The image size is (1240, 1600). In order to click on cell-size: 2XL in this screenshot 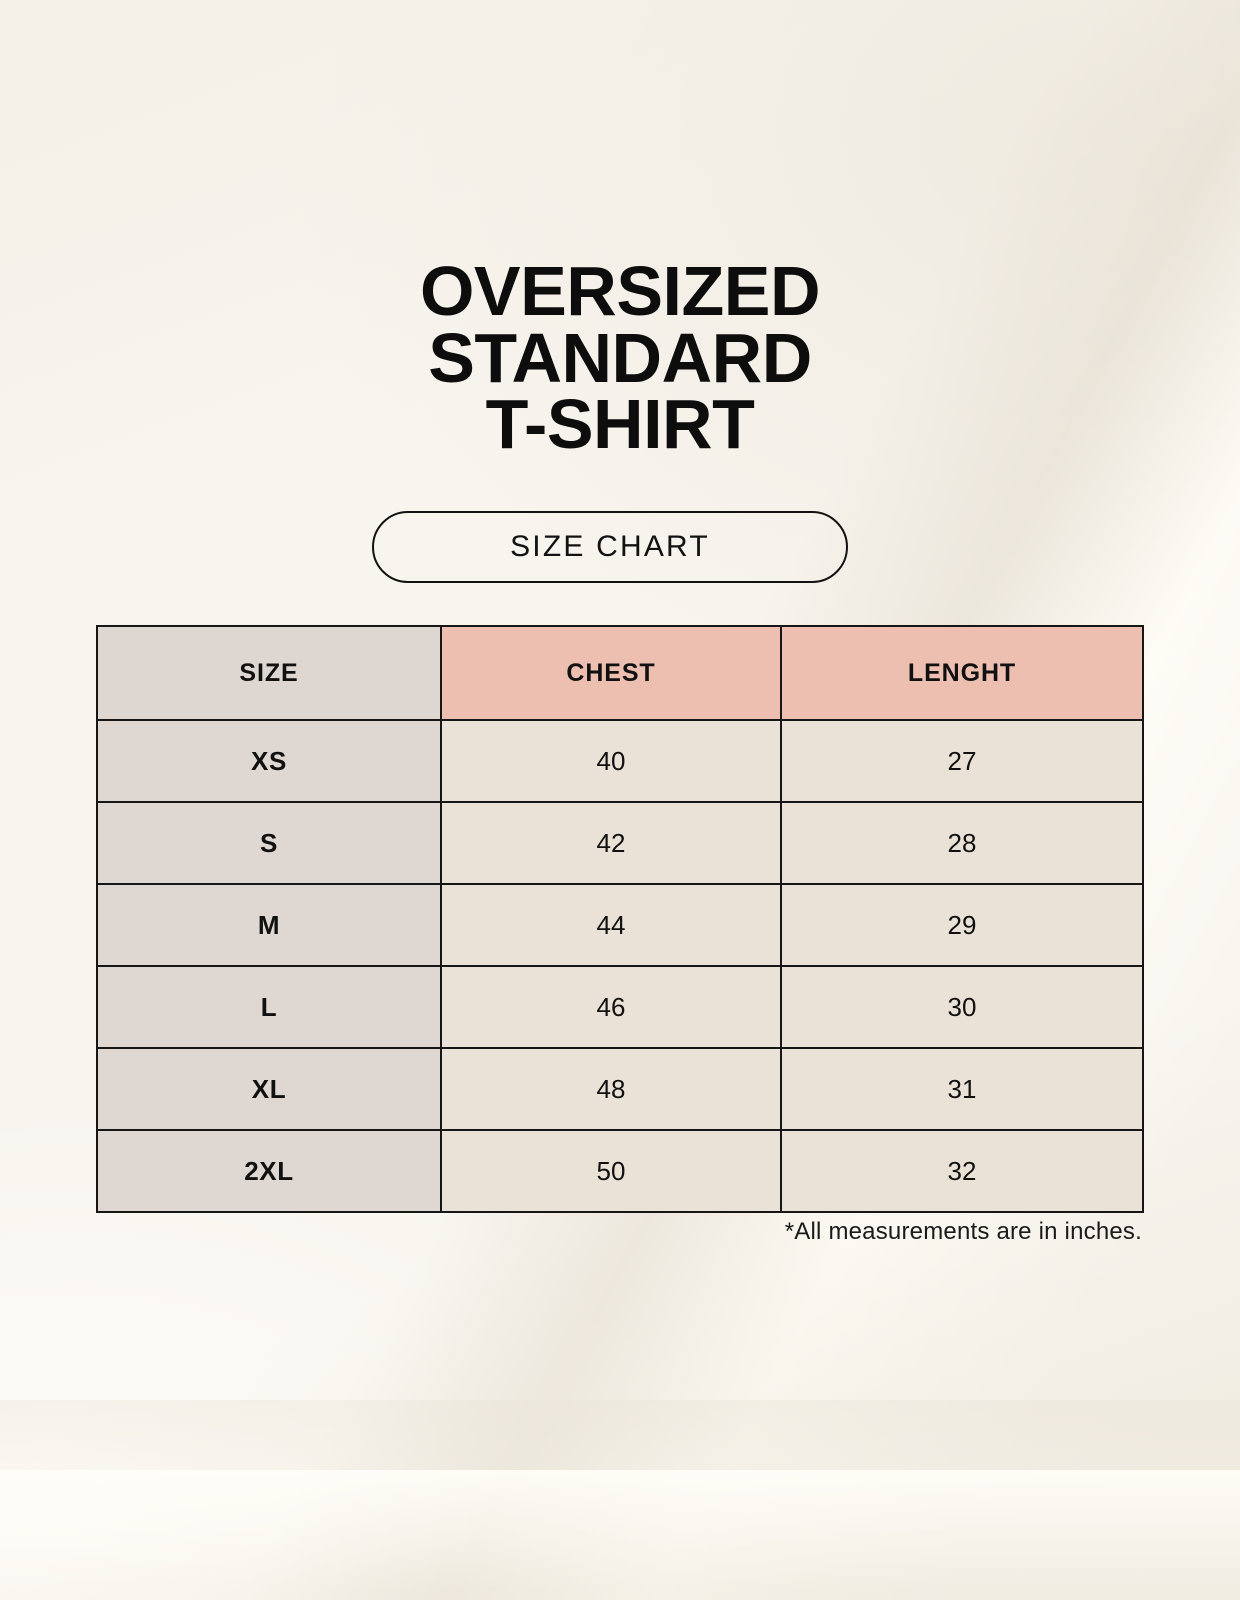, I will do `click(269, 1171)`.